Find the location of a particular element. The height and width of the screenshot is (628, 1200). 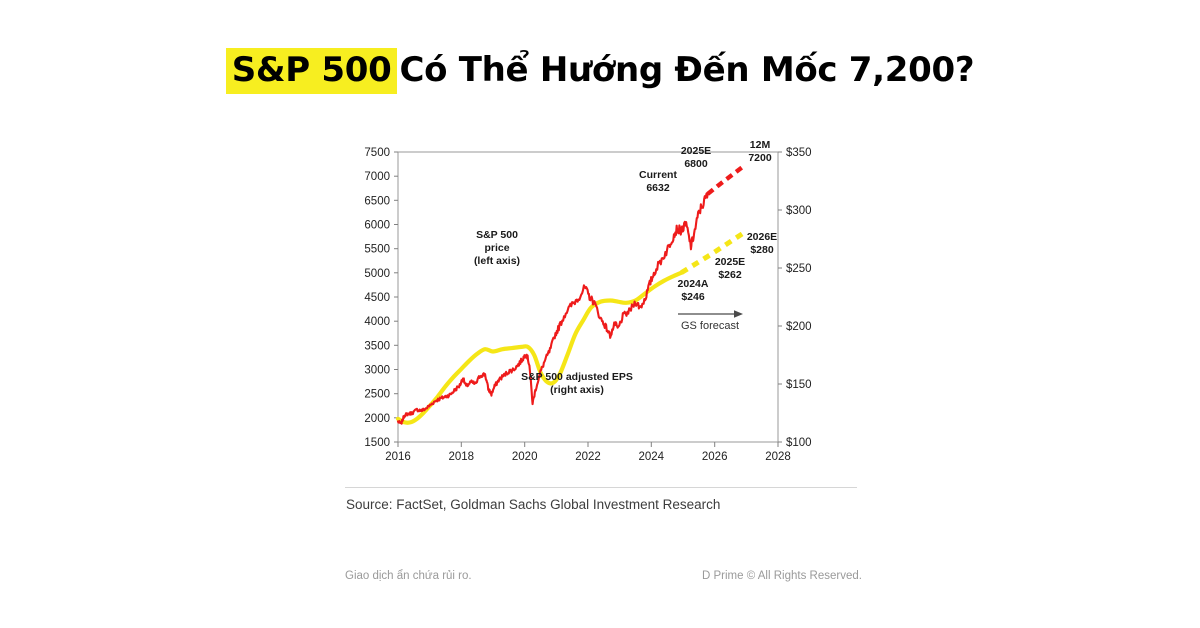

left-tick-label: 2000 is located at coordinates (377, 419).